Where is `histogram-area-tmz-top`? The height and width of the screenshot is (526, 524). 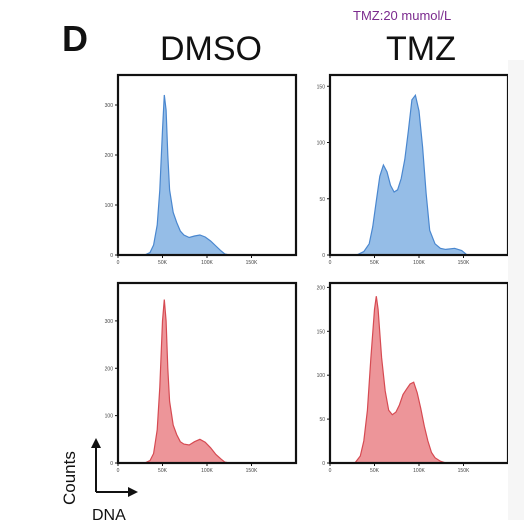 histogram-area-tmz-top is located at coordinates (412, 174).